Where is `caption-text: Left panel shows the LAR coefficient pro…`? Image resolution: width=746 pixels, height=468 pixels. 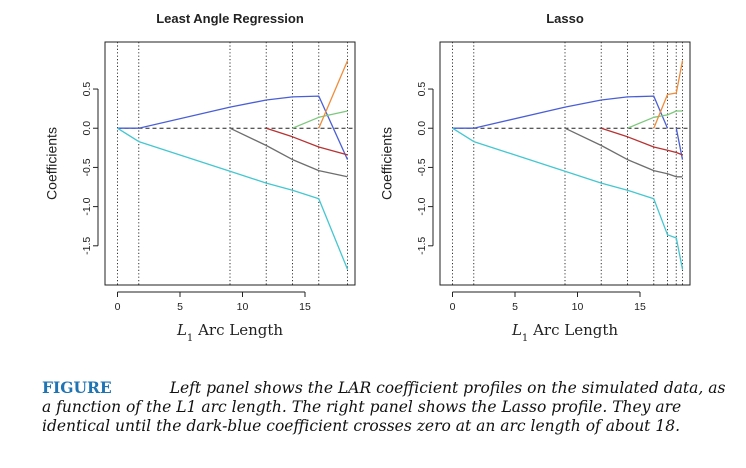
caption-text: Left panel shows the LAR coefficient pro… is located at coordinates (384, 407).